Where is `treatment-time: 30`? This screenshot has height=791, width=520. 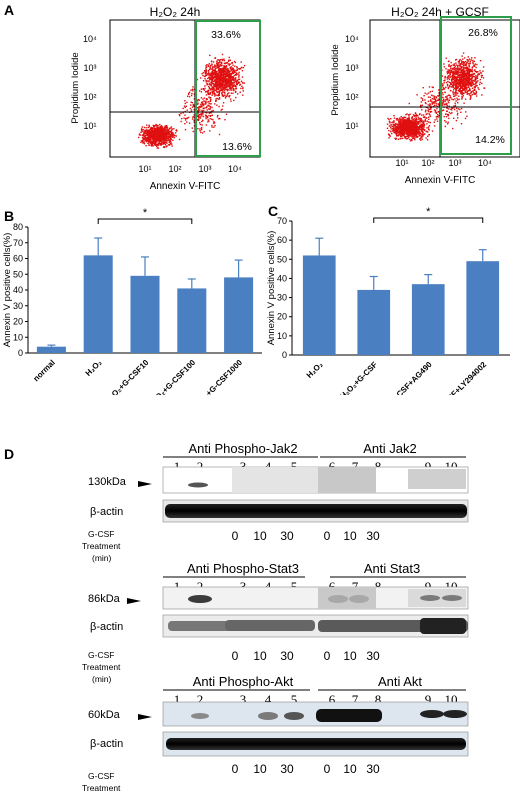 treatment-time: 30 is located at coordinates (373, 769).